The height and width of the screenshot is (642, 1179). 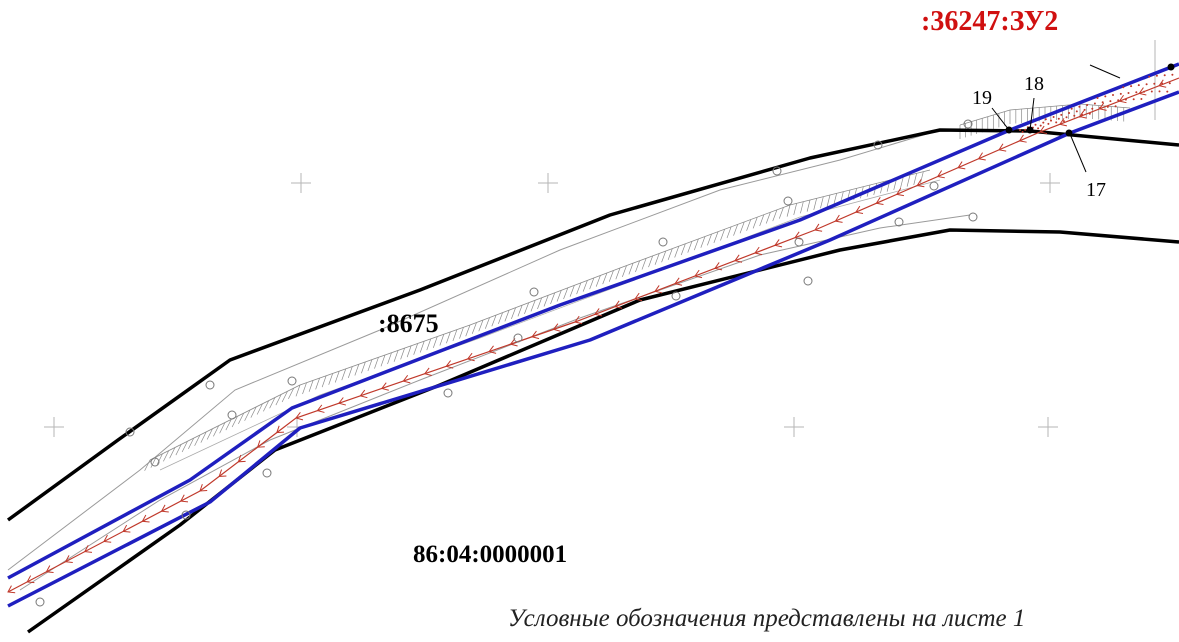 I want to click on corner-marker, so click(x=1171, y=67).